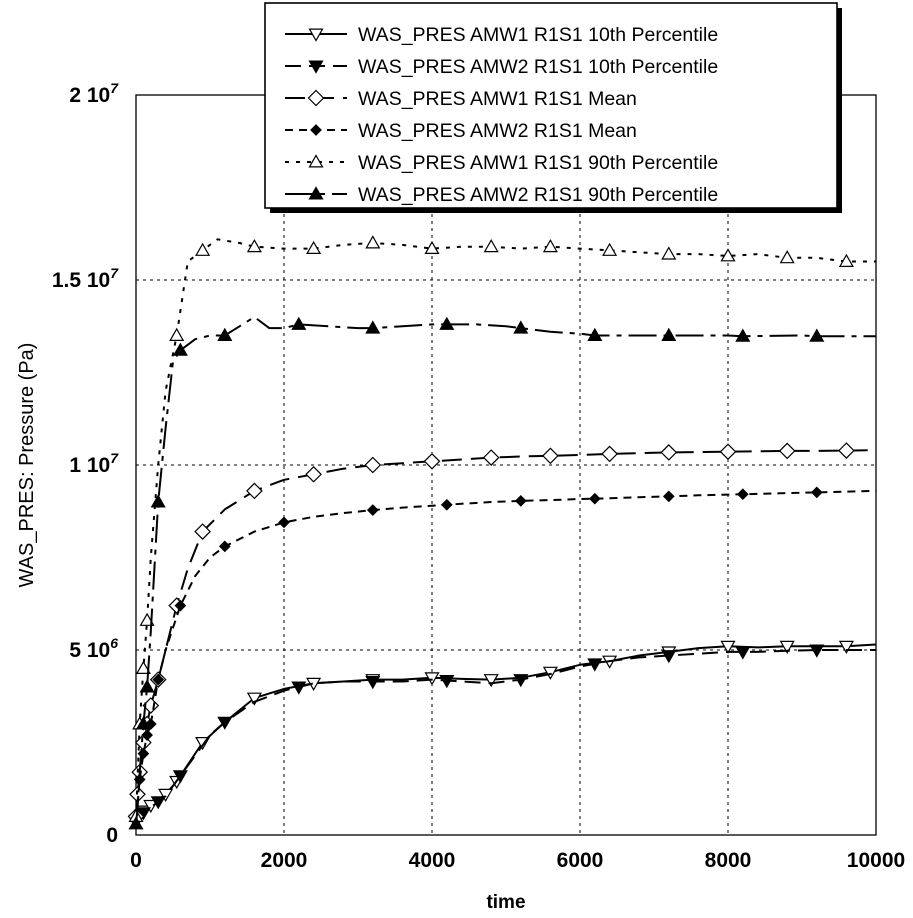 Image resolution: width=913 pixels, height=918 pixels. I want to click on legend-label: WAS_PRES AMW2 R1S1 10th Percentile, so click(538, 67).